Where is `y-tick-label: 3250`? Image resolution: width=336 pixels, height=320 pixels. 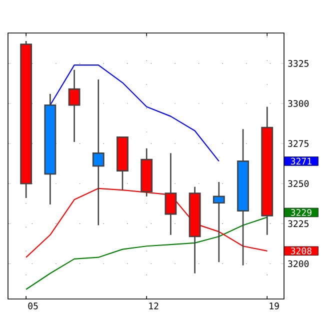
y-tick-label: 3250 is located at coordinates (298, 184).